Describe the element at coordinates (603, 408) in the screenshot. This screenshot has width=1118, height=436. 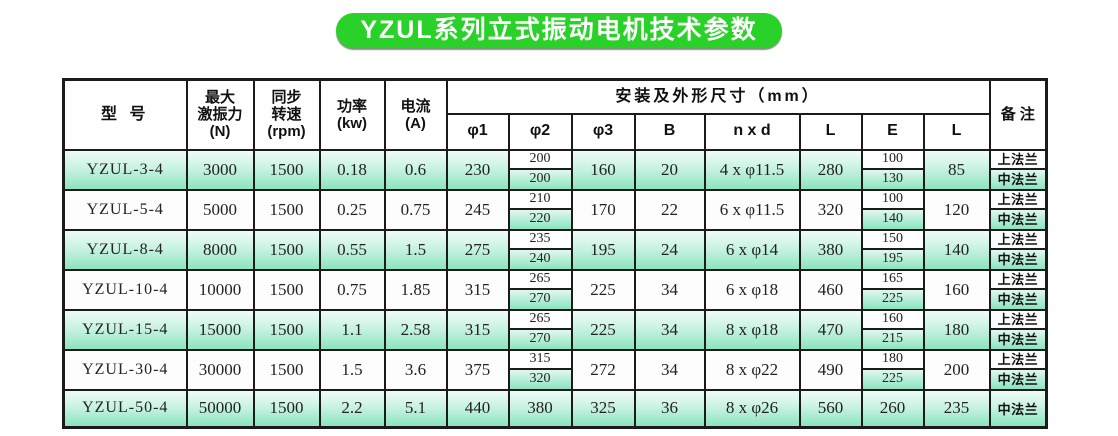
I see `cell-phi3: 325` at that location.